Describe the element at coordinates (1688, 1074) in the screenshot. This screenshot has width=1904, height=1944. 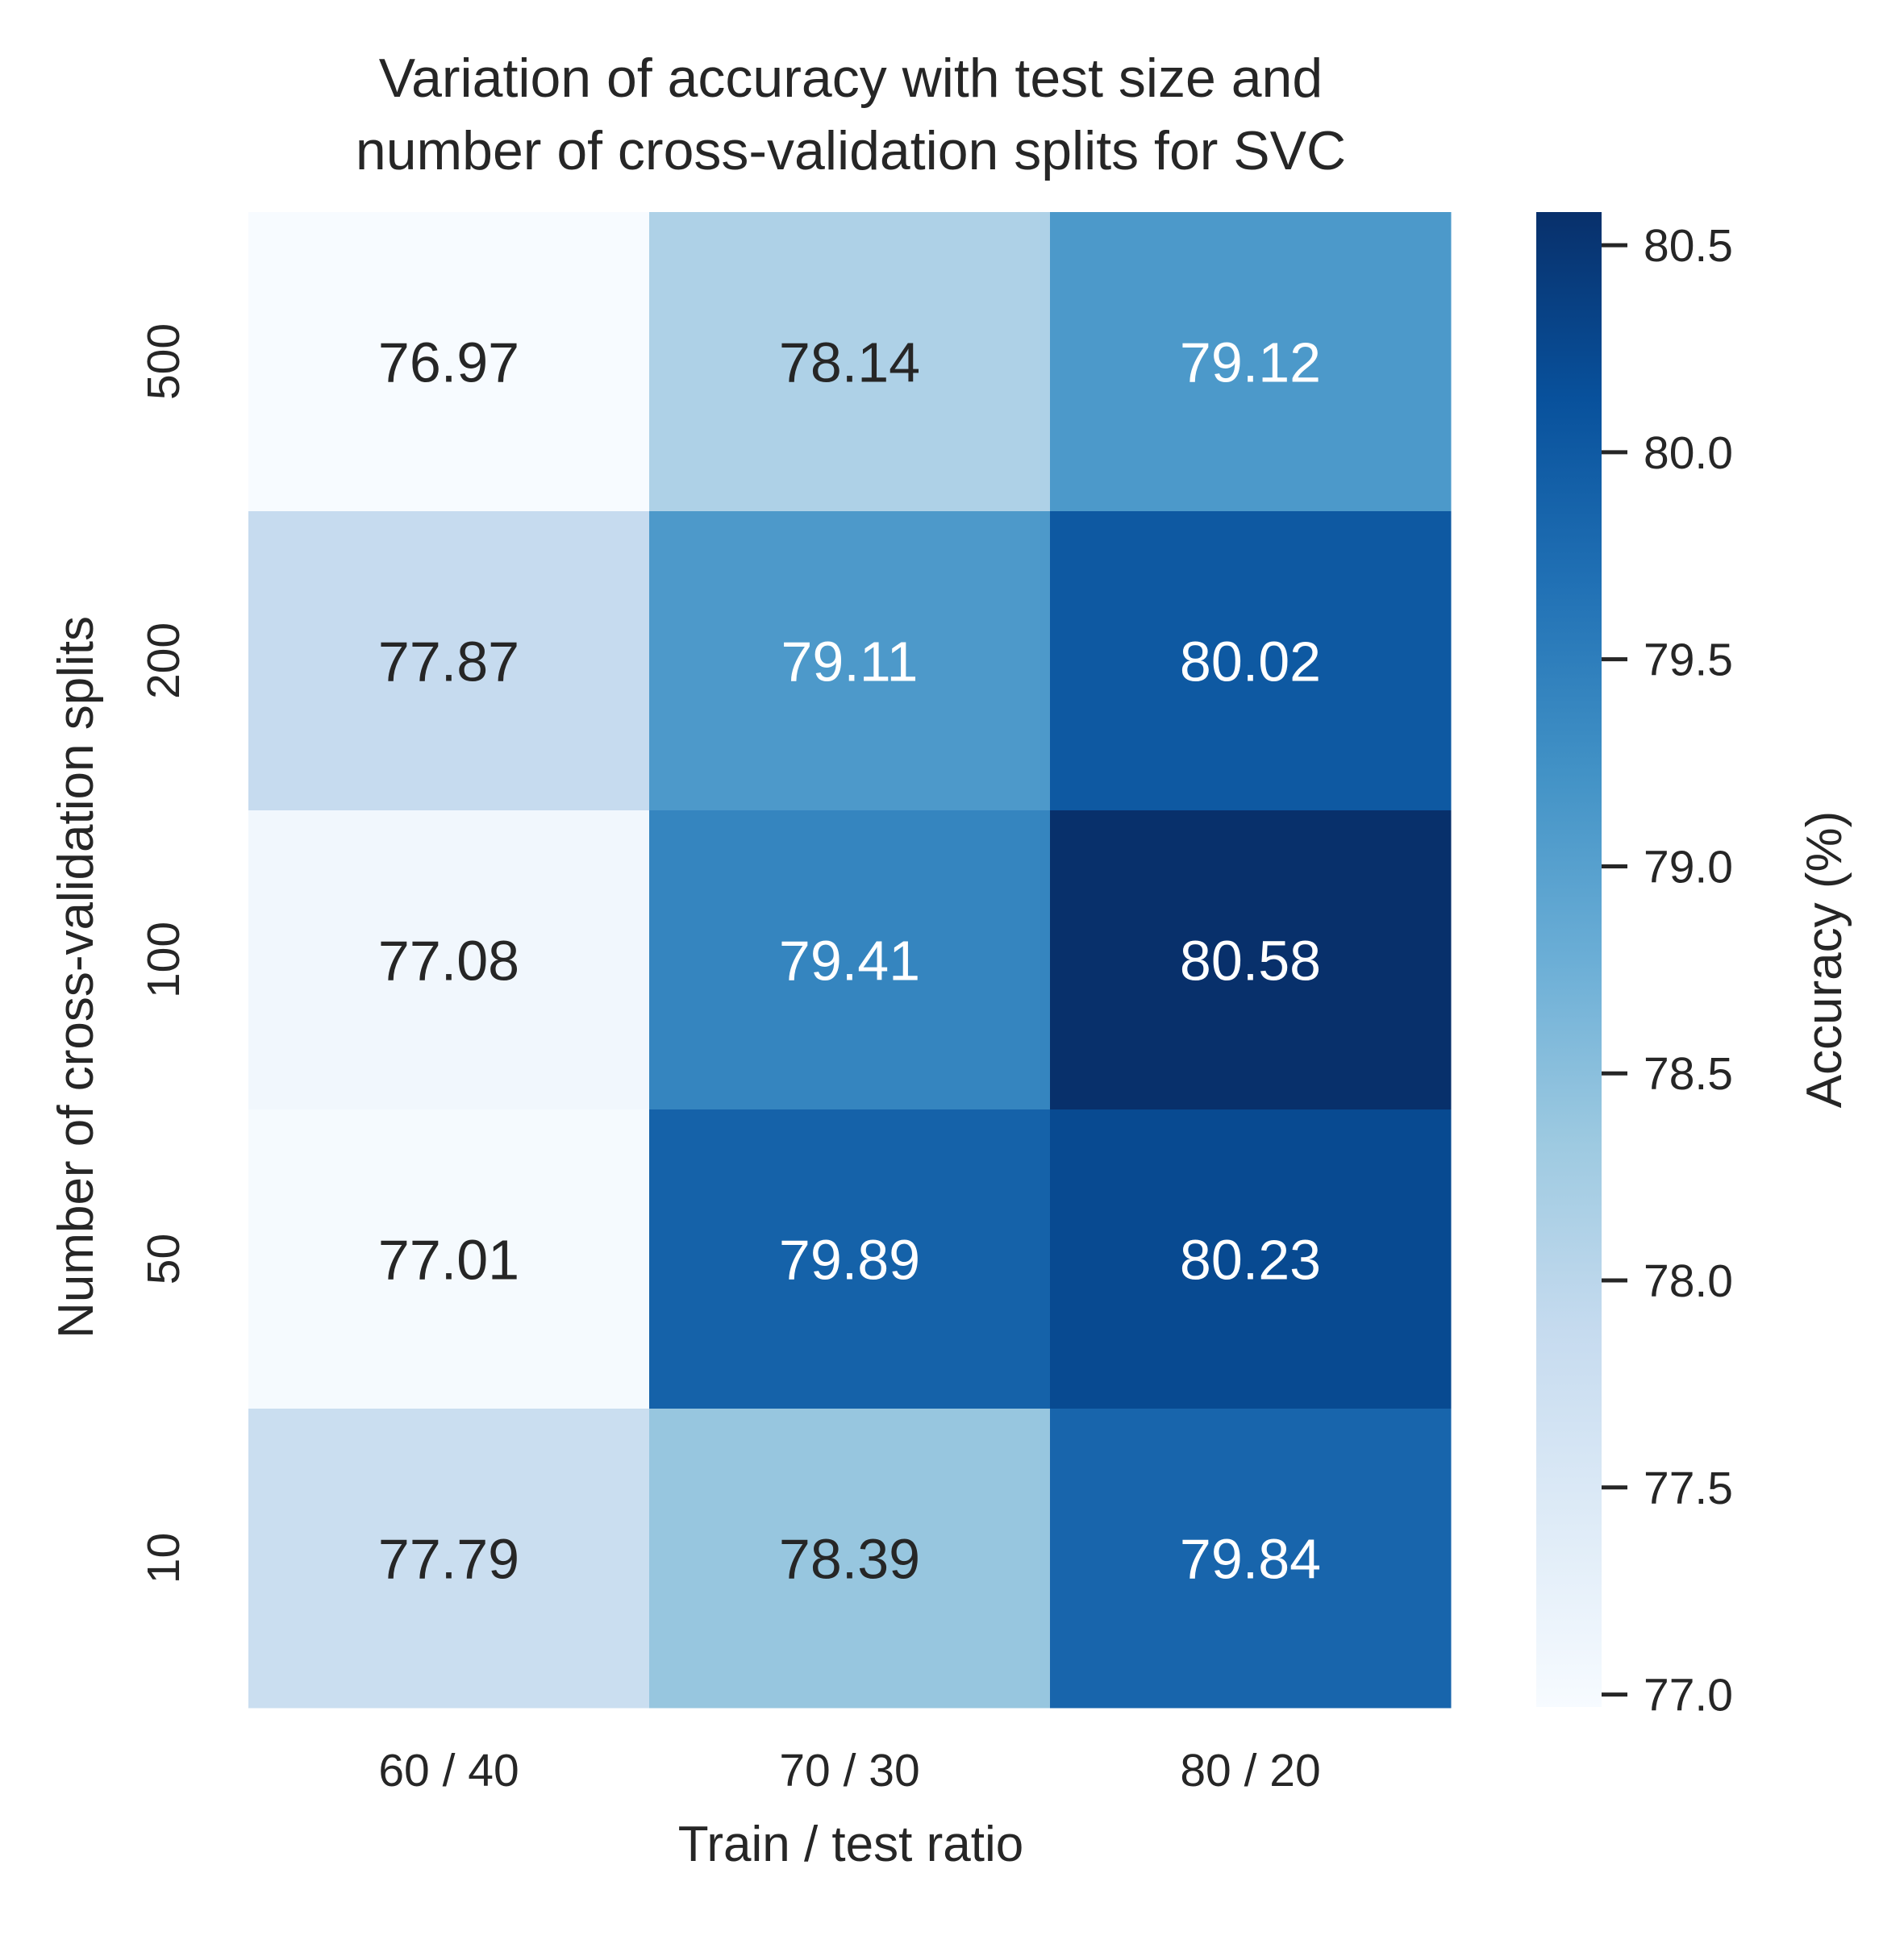
I see `colorbar-tick-label: 78.5` at that location.